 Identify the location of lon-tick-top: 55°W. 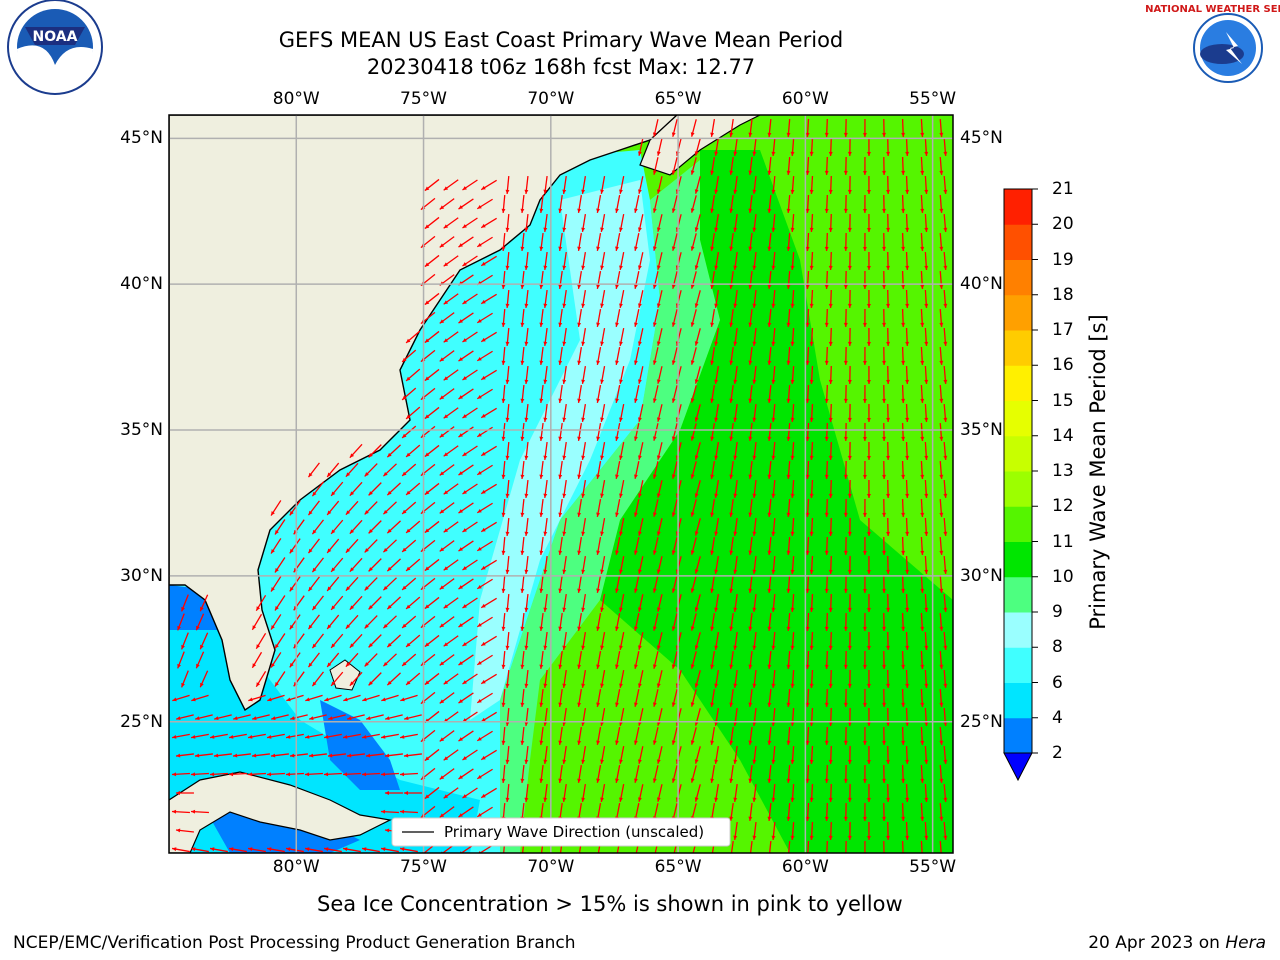
(933, 99).